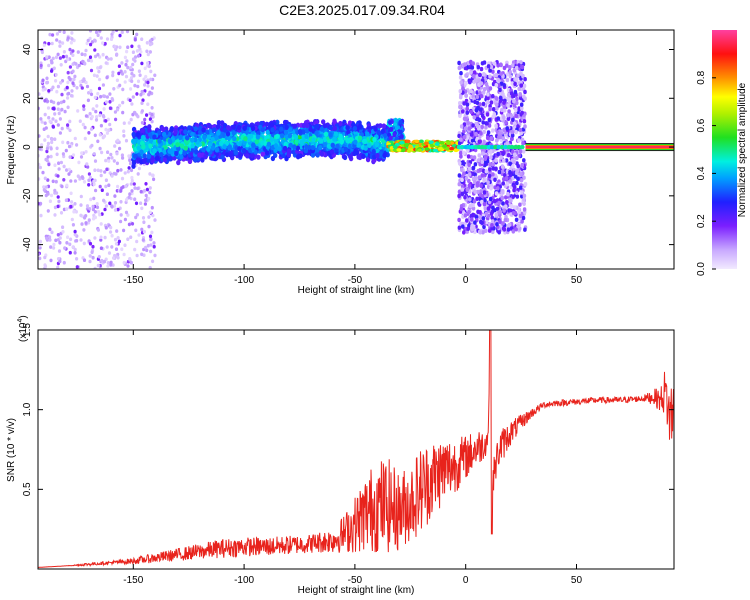 The image size is (750, 600). I want to click on snr-y-multiplier: (x104), so click(23, 328).